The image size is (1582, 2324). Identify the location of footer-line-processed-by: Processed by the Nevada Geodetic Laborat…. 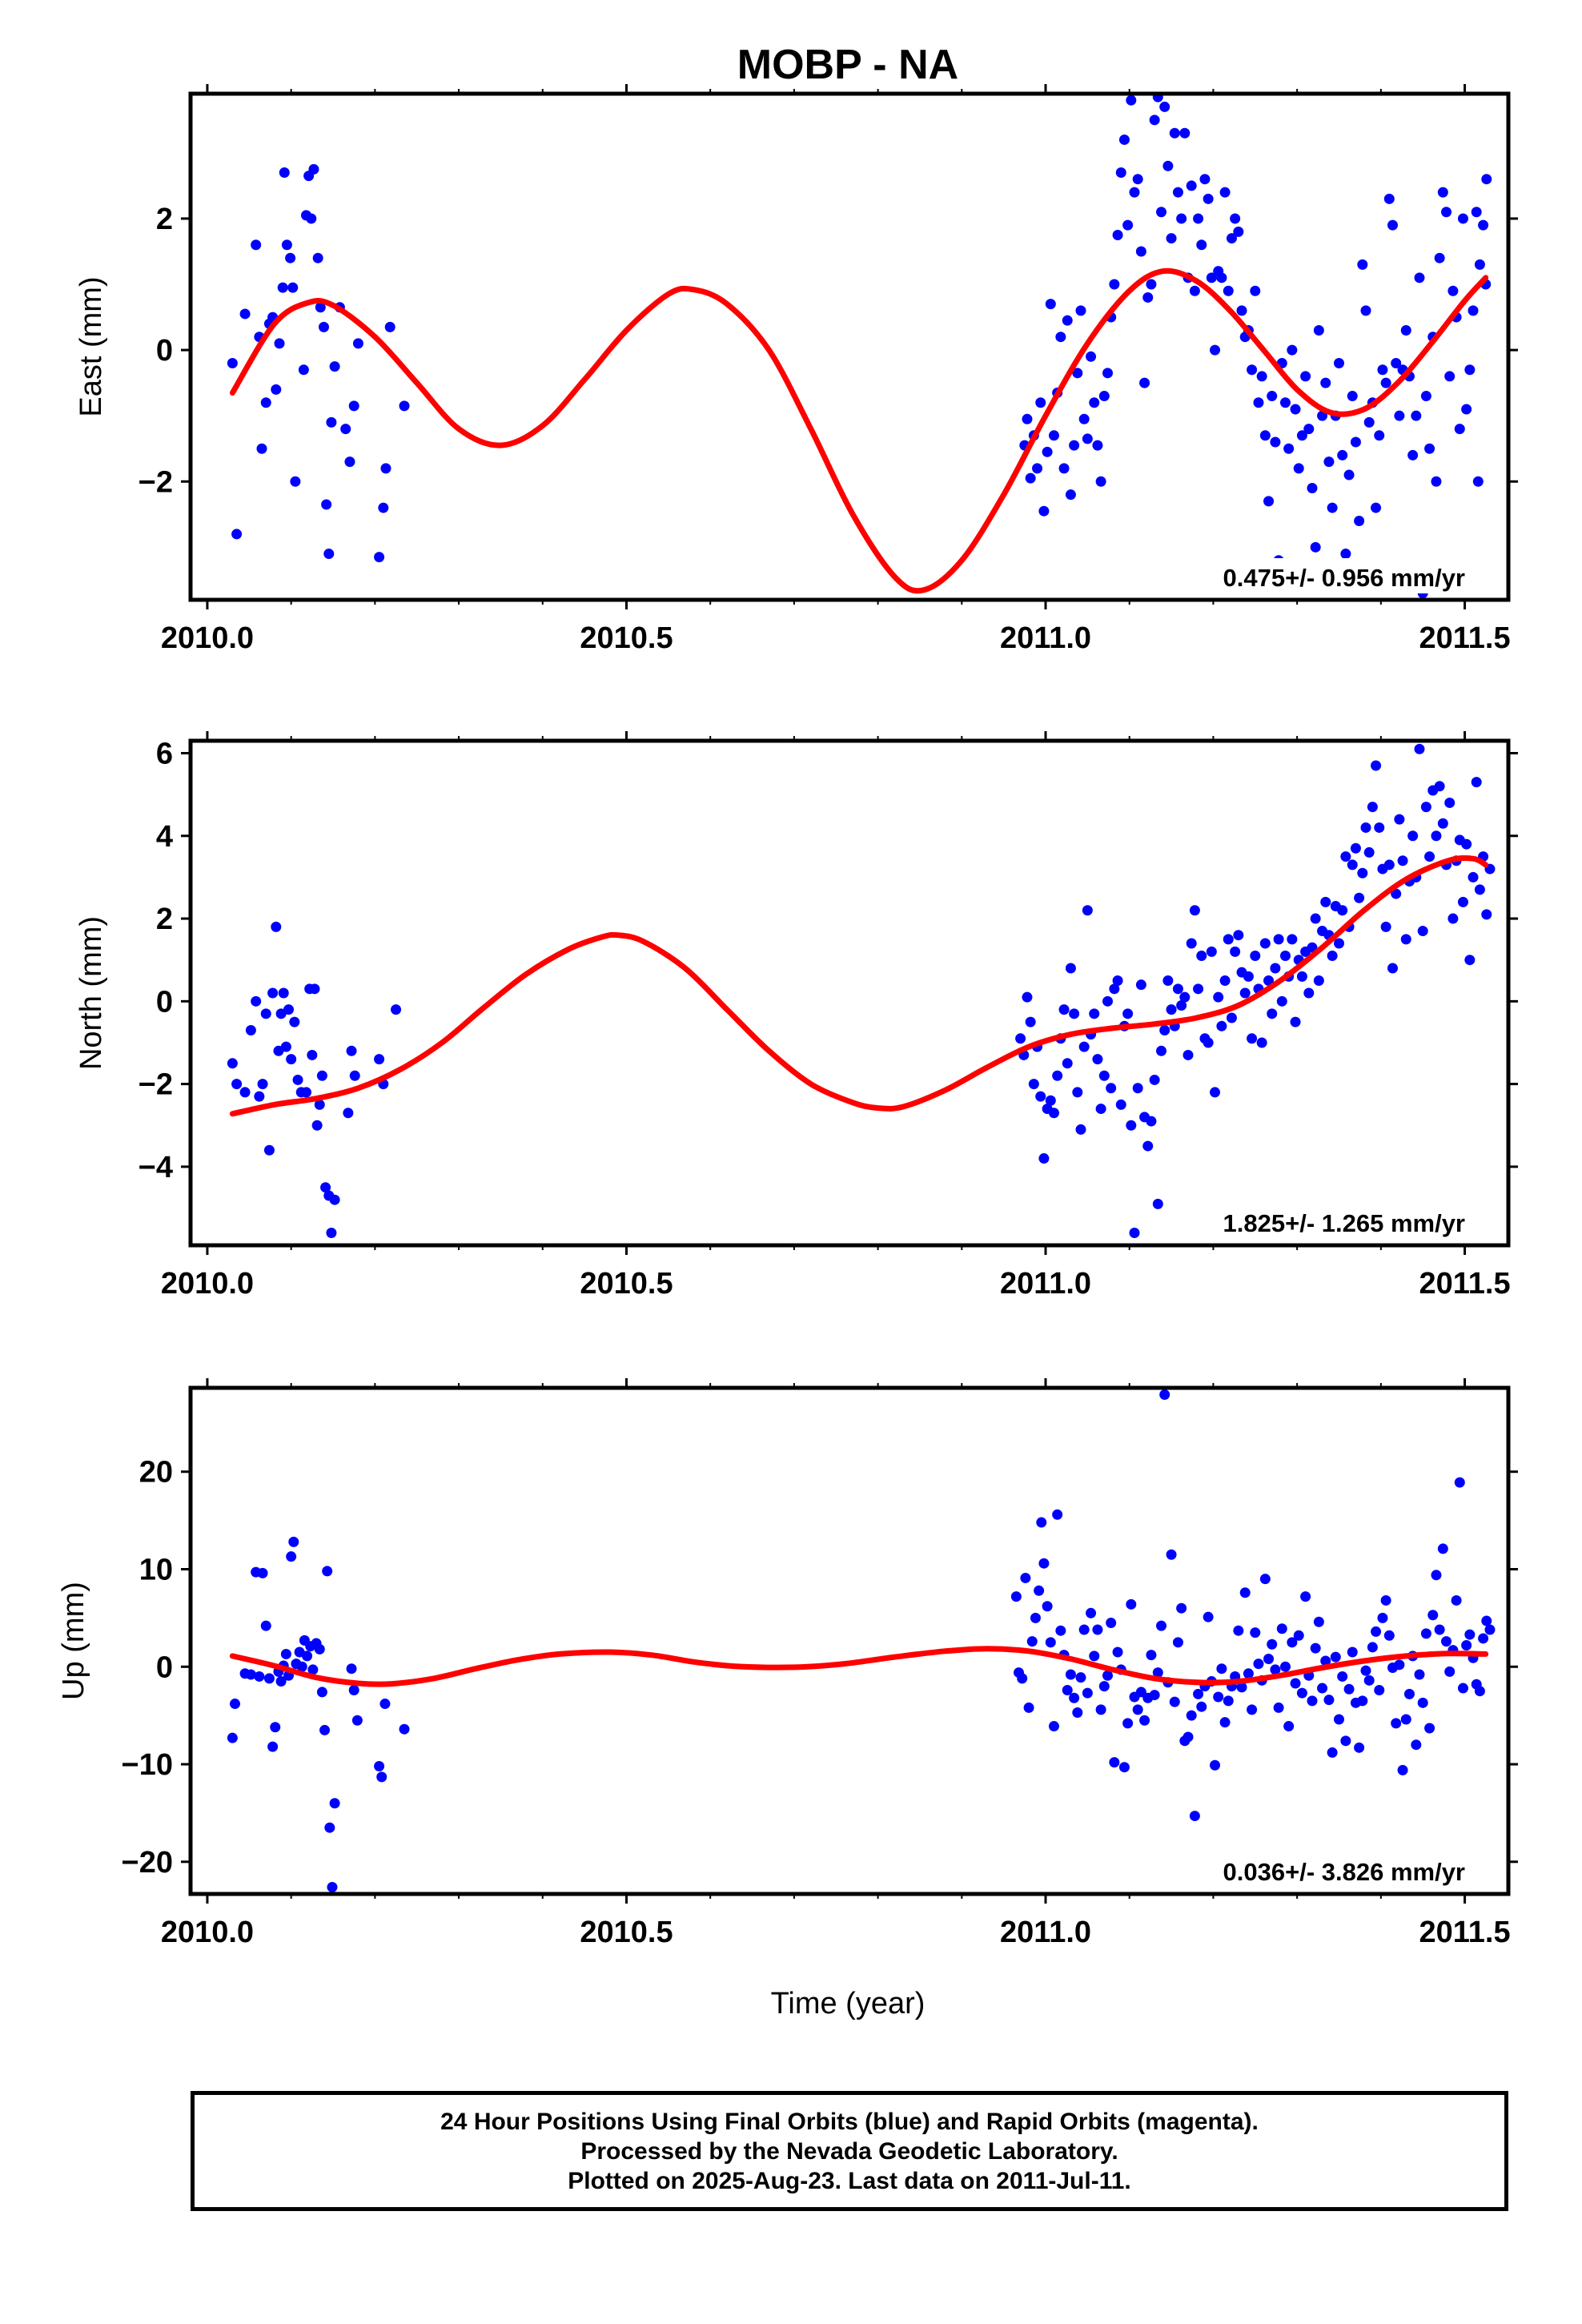
(849, 2151).